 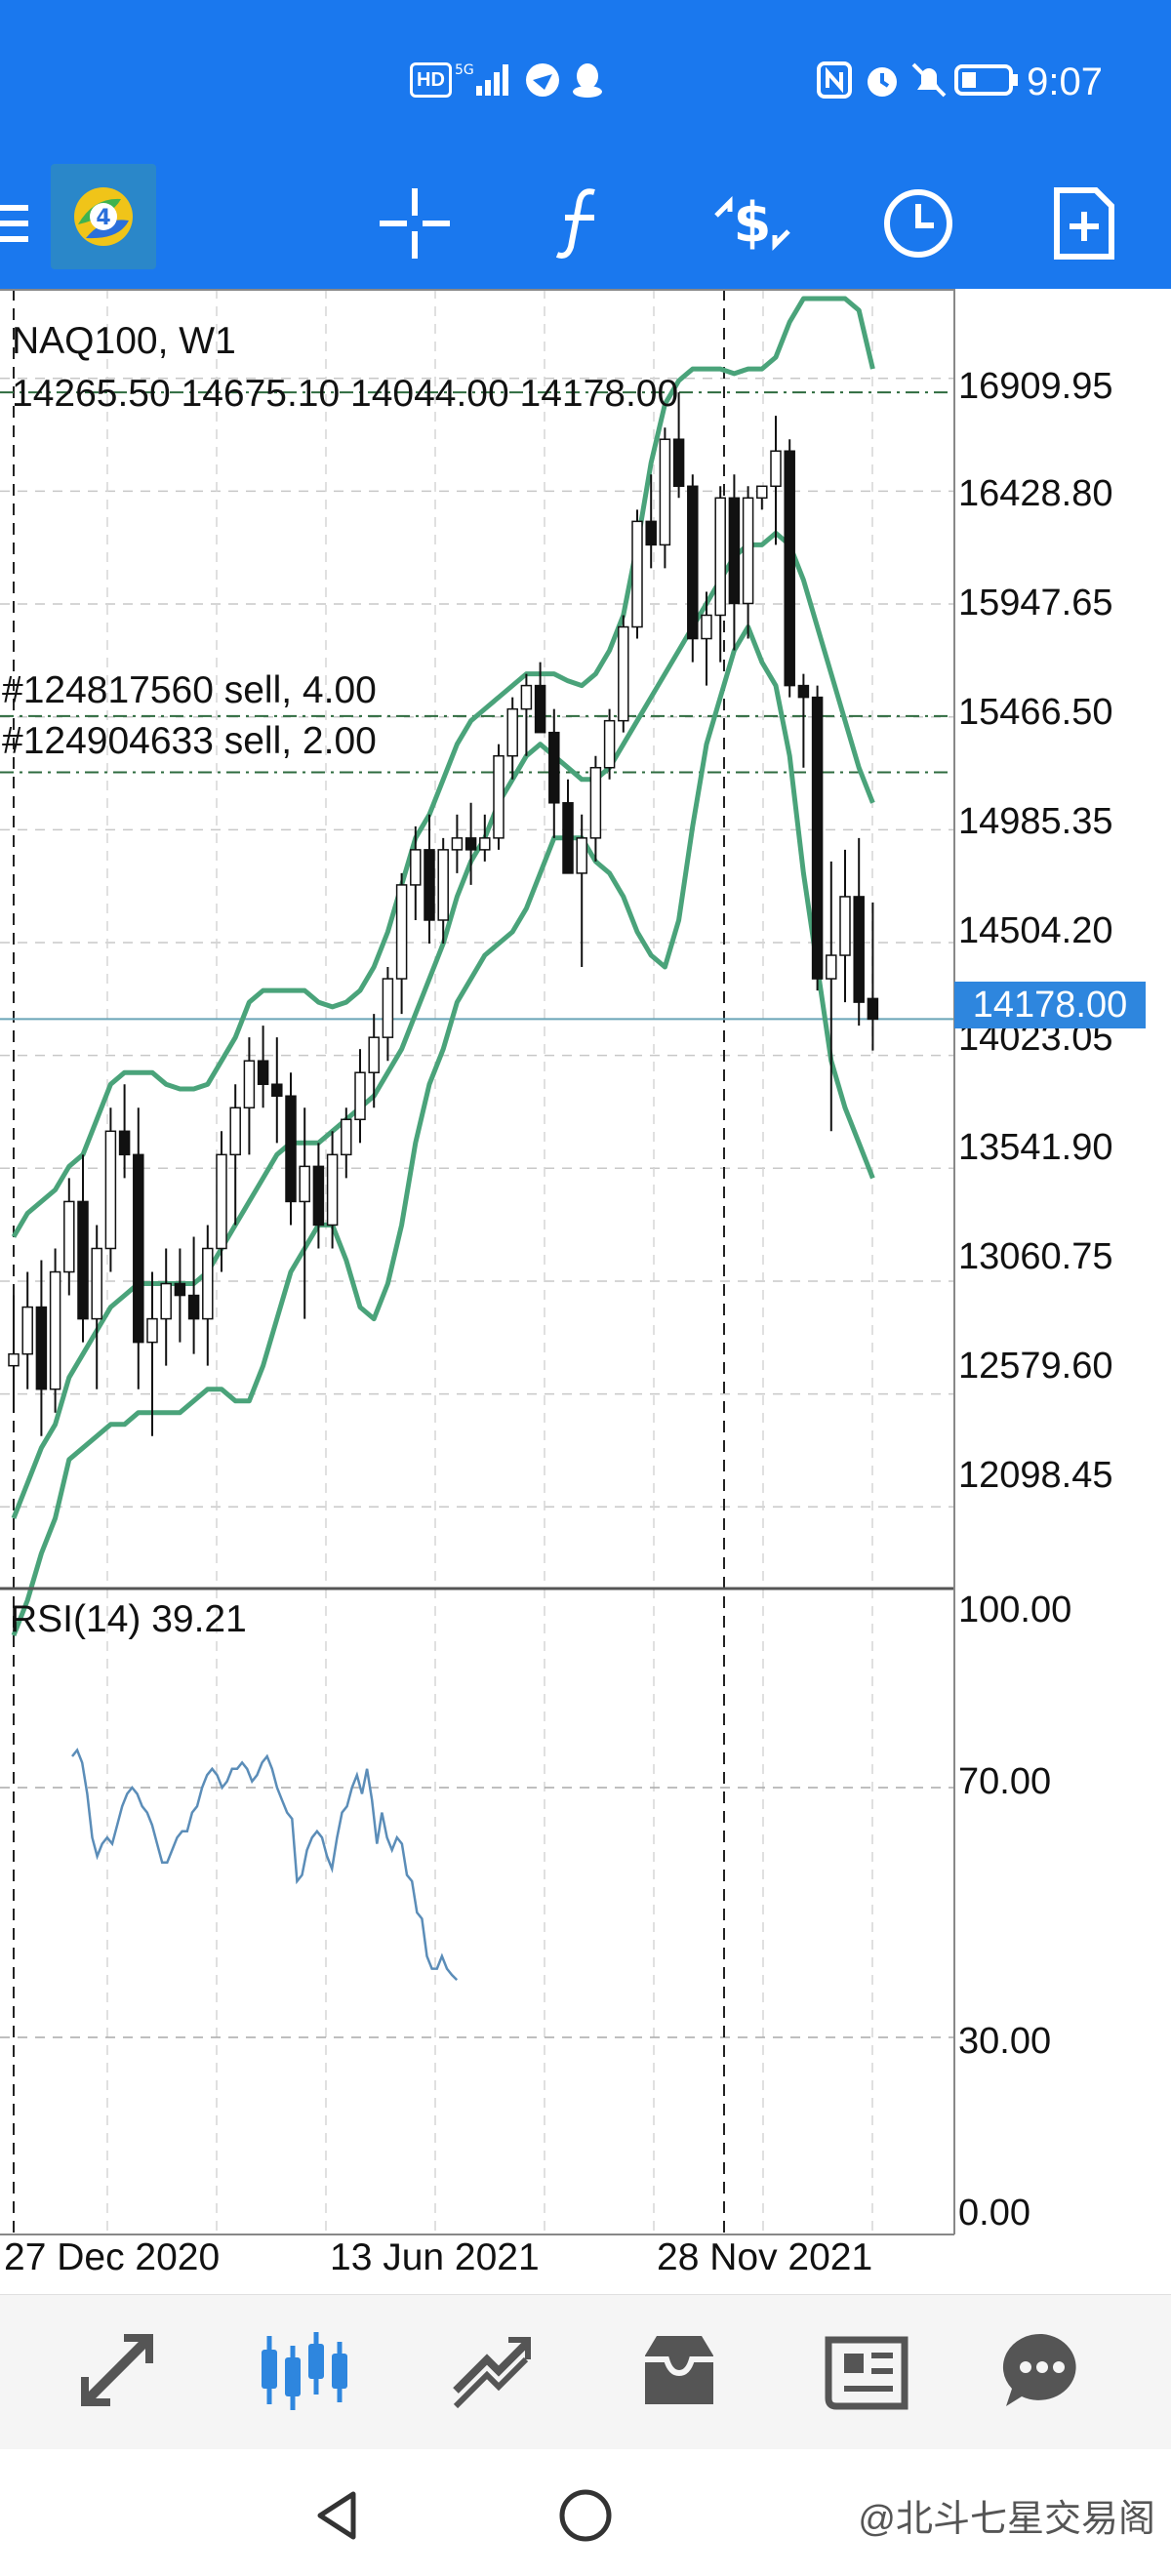 What do you see at coordinates (866, 2370) in the screenshot?
I see `news-icon` at bounding box center [866, 2370].